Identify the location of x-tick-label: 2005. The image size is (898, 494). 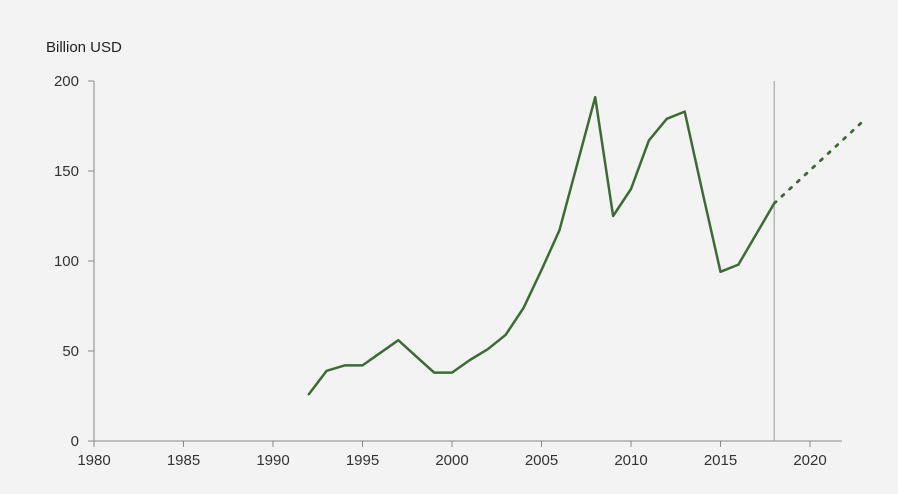
(541, 460).